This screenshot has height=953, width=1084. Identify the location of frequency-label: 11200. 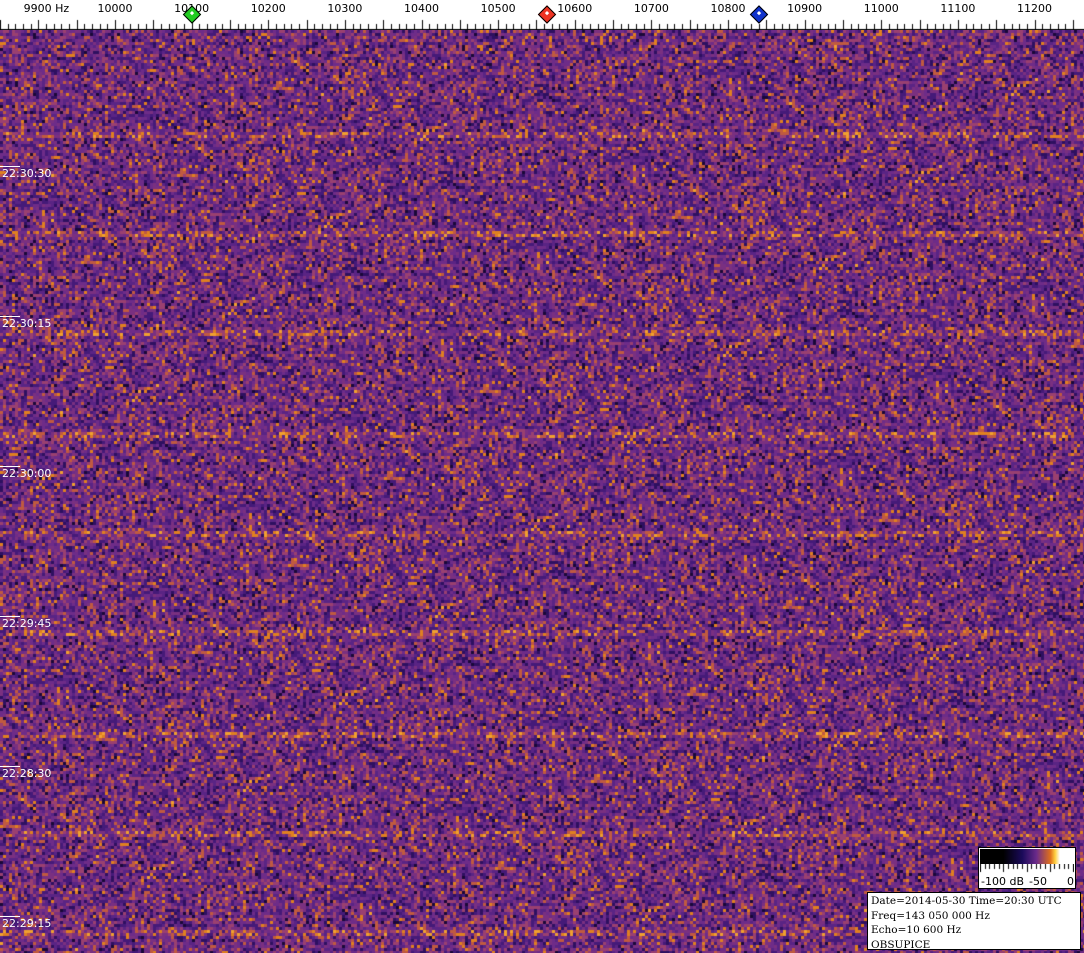
(1035, 8).